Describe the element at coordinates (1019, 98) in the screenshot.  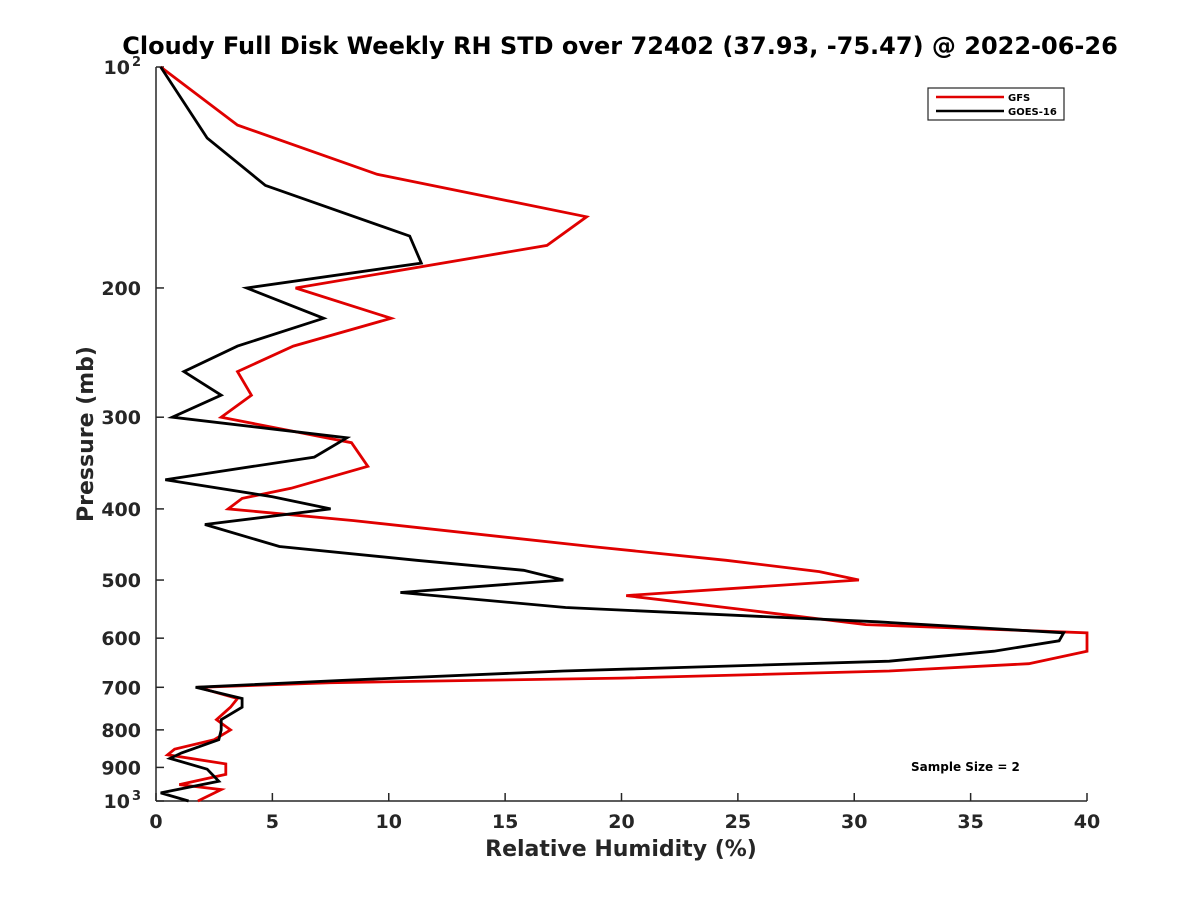
I see `legend-label-gfs: GFS` at that location.